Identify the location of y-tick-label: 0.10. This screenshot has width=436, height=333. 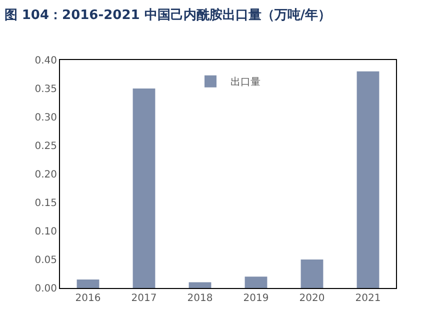
(45, 232).